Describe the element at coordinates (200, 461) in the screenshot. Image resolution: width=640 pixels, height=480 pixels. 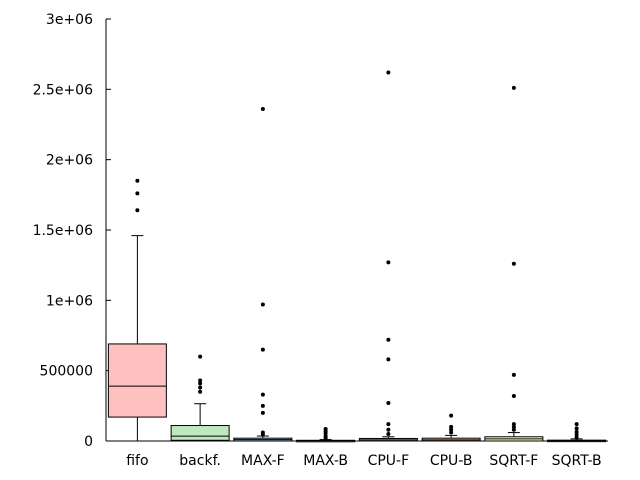
I see `x-tick-label: backf.` at that location.